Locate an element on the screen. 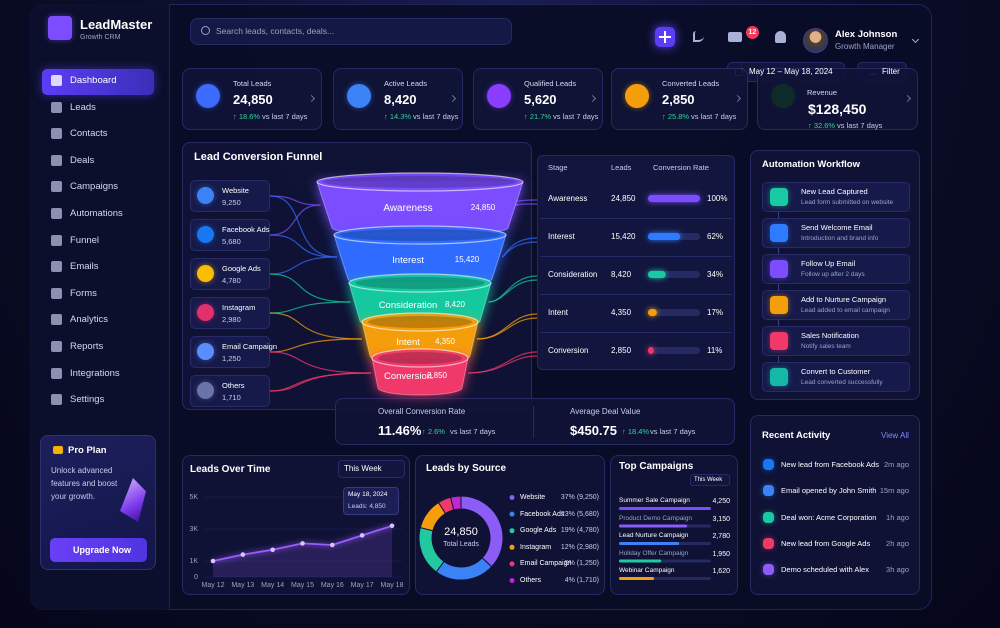 This screenshot has width=1000, height=628. x-tick-label: May 15 is located at coordinates (302, 585).